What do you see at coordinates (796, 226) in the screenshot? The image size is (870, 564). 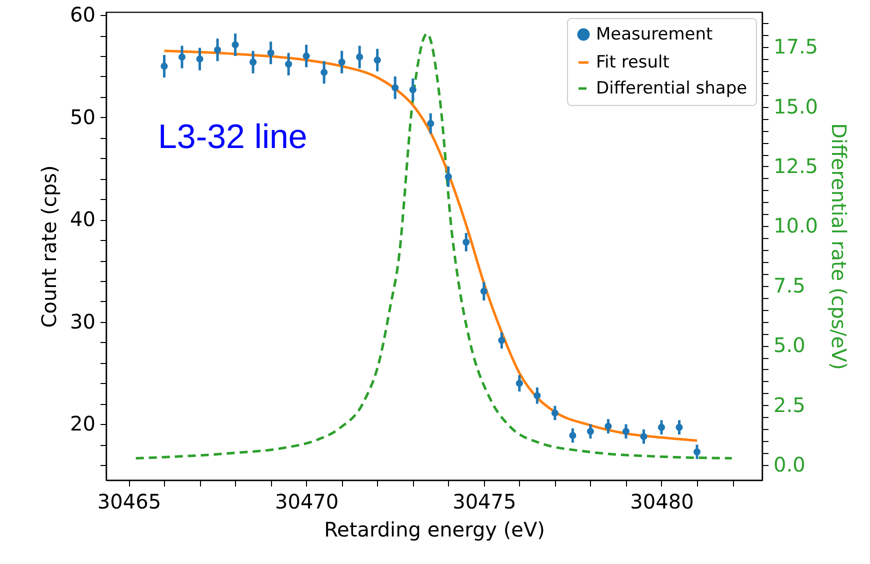 I see `y2-tick-label: 10.0` at bounding box center [796, 226].